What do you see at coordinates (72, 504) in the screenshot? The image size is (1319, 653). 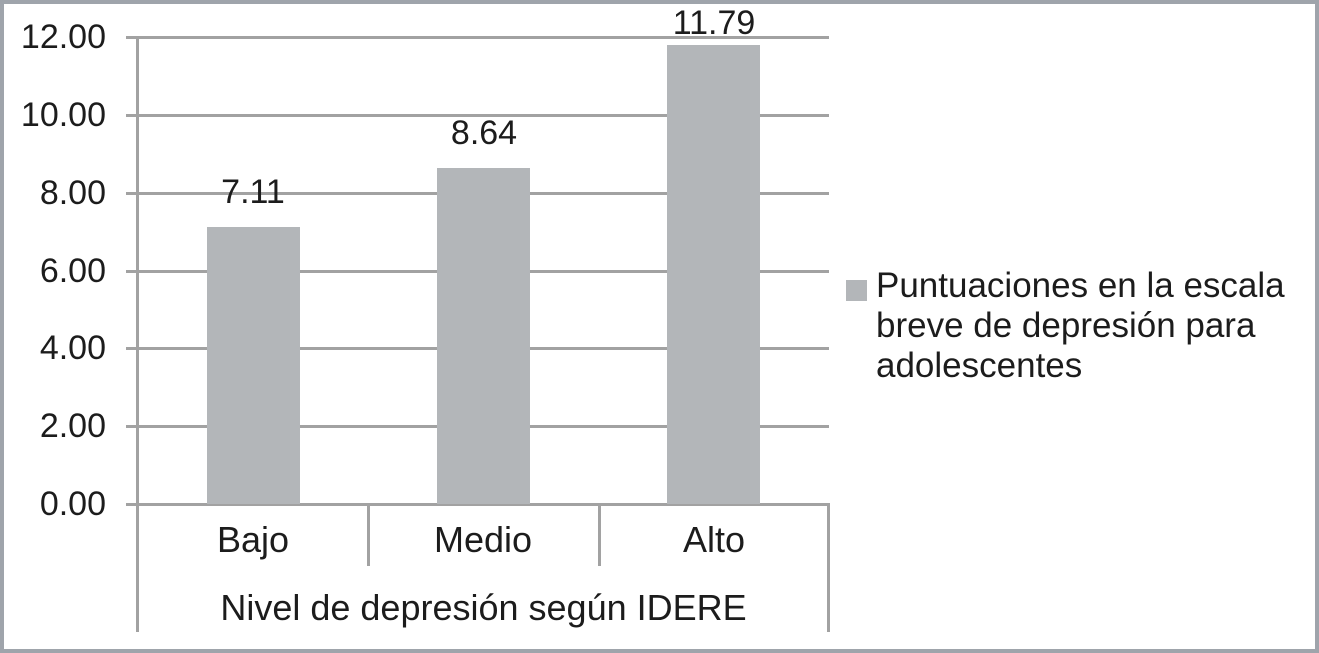 I see `y-tick-label: 0.00` at bounding box center [72, 504].